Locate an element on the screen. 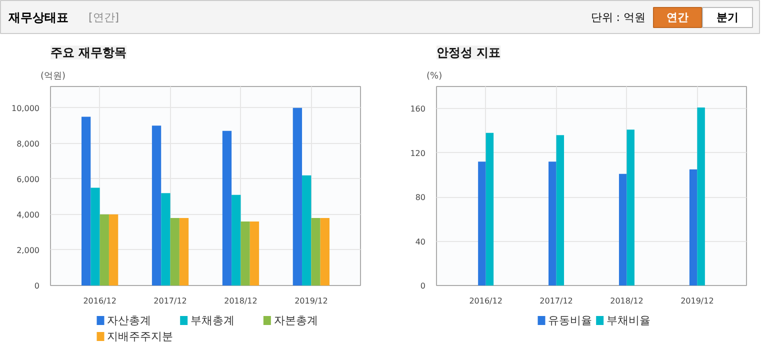 The width and height of the screenshot is (762, 358). text: 연간 is located at coordinates (677, 17).